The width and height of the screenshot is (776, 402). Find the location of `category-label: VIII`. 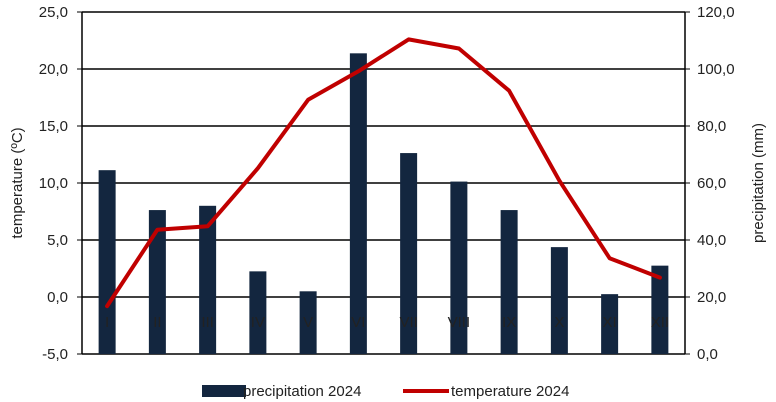

category-label: VIII is located at coordinates (459, 322).